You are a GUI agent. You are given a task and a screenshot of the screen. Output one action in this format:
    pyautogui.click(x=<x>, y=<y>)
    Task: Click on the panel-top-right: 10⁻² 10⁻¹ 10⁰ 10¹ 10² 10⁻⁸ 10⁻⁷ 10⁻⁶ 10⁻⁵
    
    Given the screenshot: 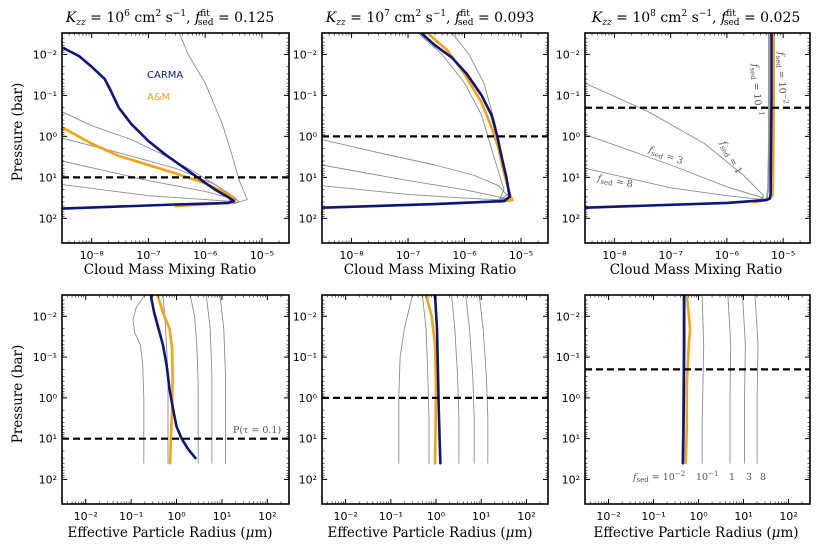 What is the action you would take?
    pyautogui.click(x=683, y=147)
    